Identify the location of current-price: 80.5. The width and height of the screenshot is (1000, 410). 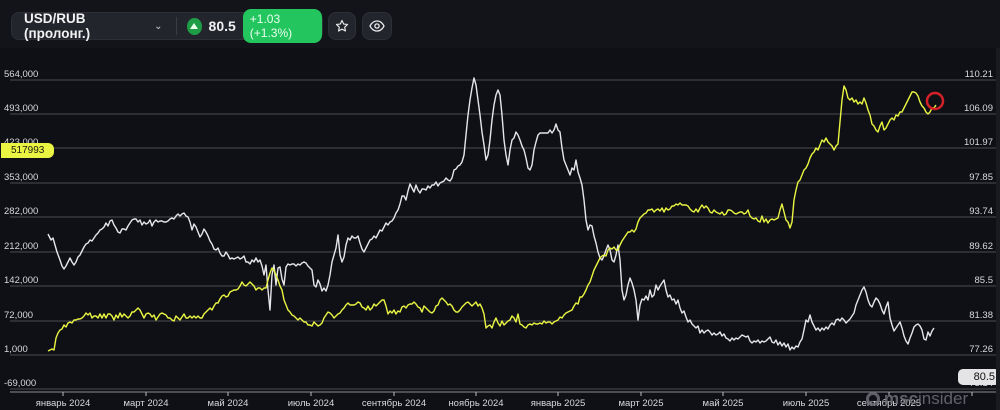
(222, 26).